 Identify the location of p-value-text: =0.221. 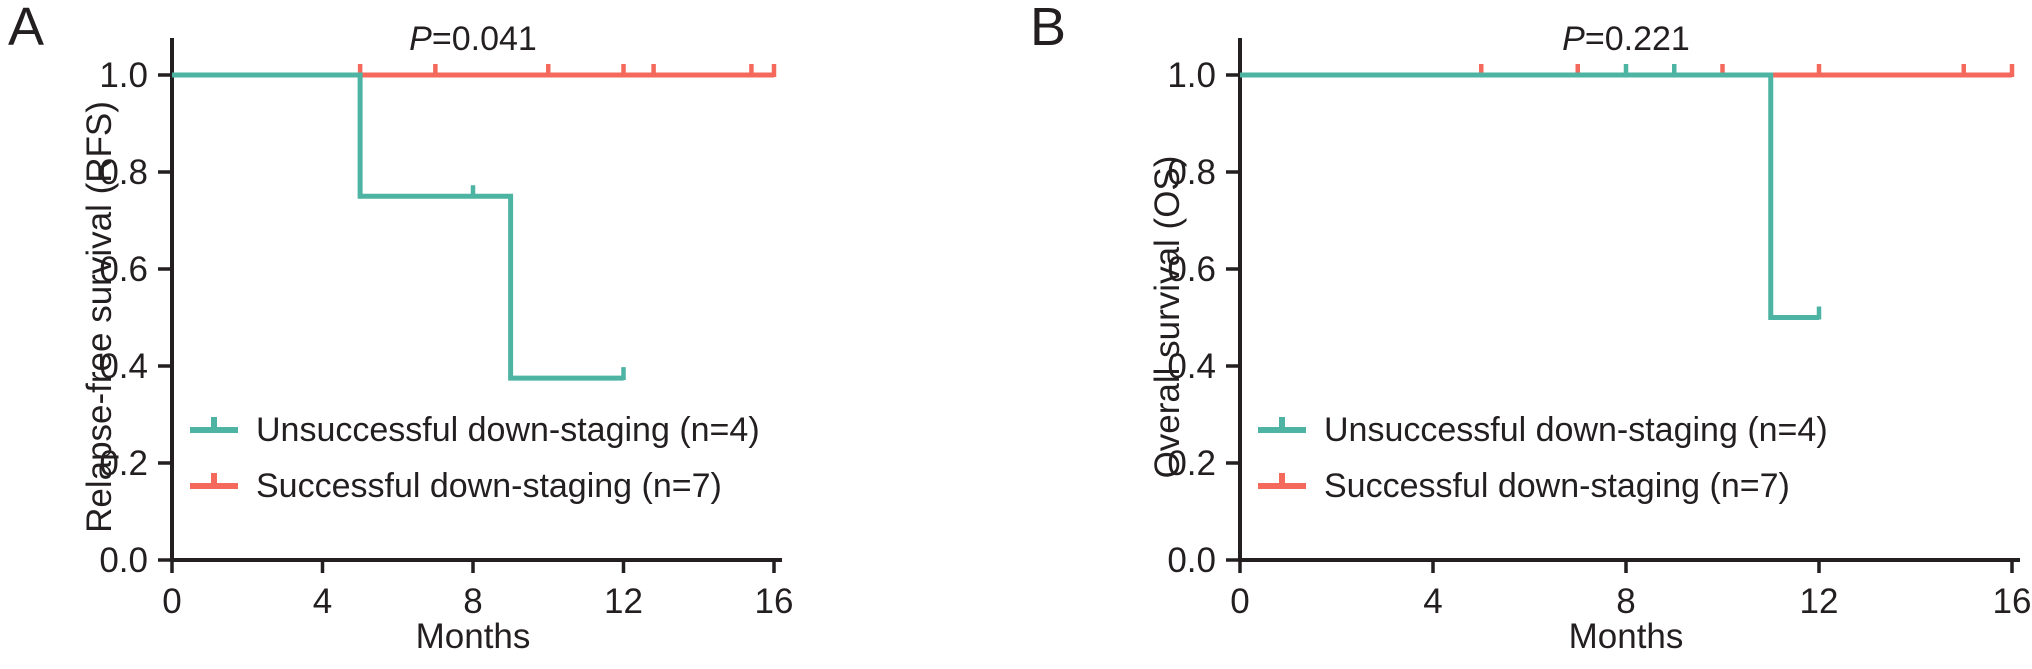
(1637, 39).